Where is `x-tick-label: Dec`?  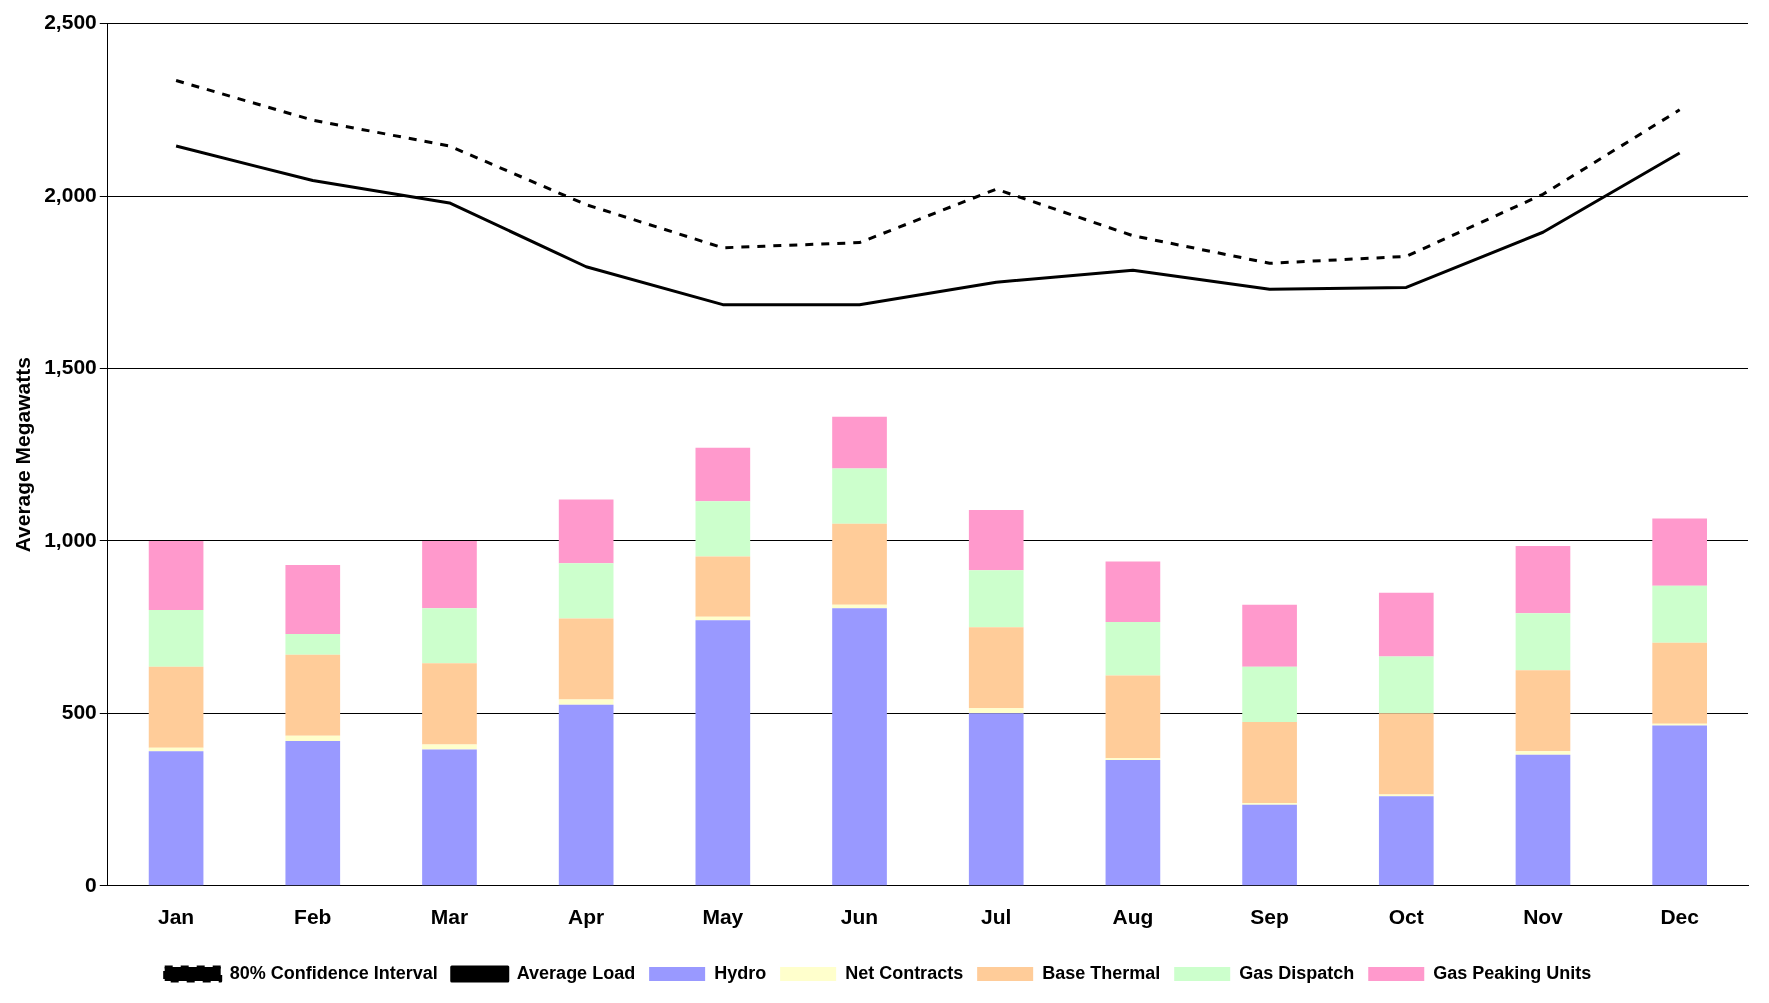
x-tick-label: Dec is located at coordinates (1680, 917).